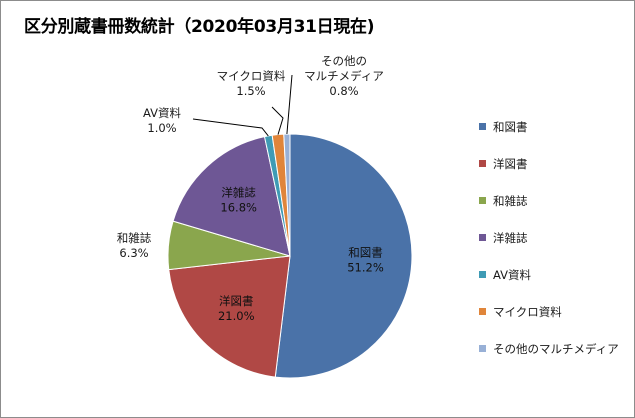 Image resolution: width=635 pixels, height=418 pixels. I want to click on legend-entry: その他のマルチメディア, so click(556, 349).